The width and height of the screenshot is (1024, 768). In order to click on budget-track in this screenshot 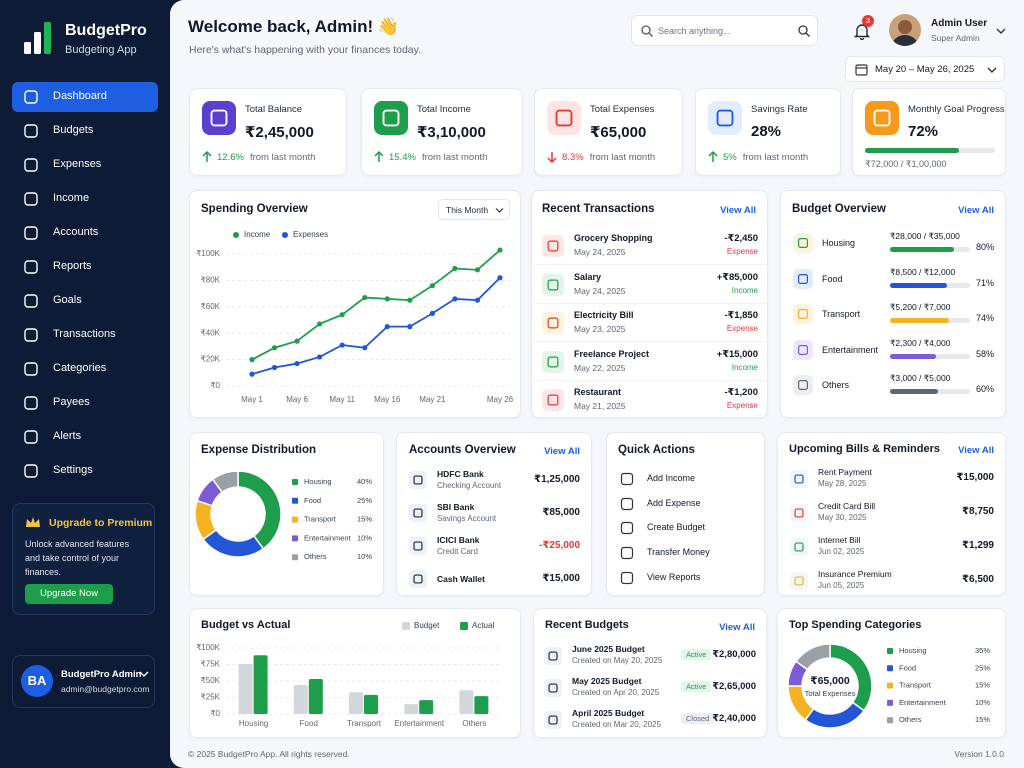, I will do `click(930, 320)`.